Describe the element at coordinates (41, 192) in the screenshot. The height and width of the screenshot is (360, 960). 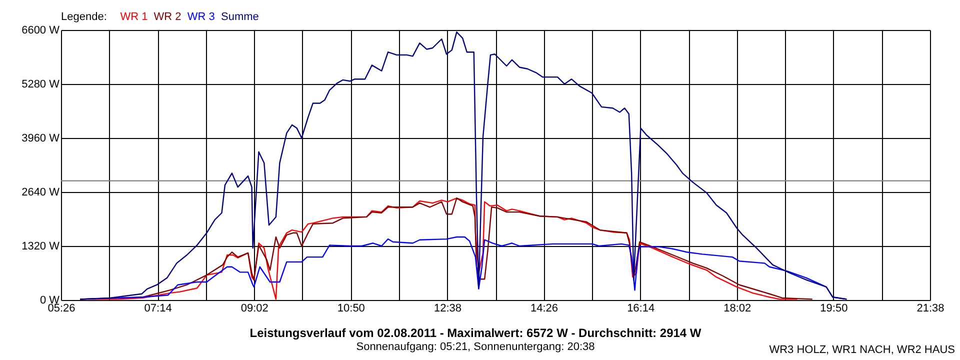
I see `y-tick-label: 2640 W` at that location.